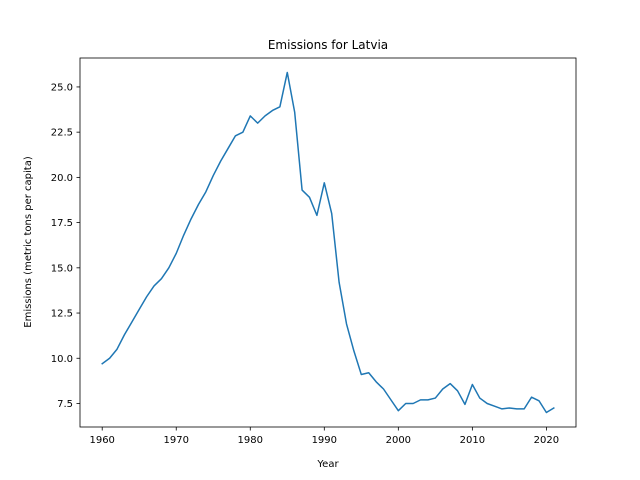  I want to click on x-tick-label: 1980, so click(250, 440).